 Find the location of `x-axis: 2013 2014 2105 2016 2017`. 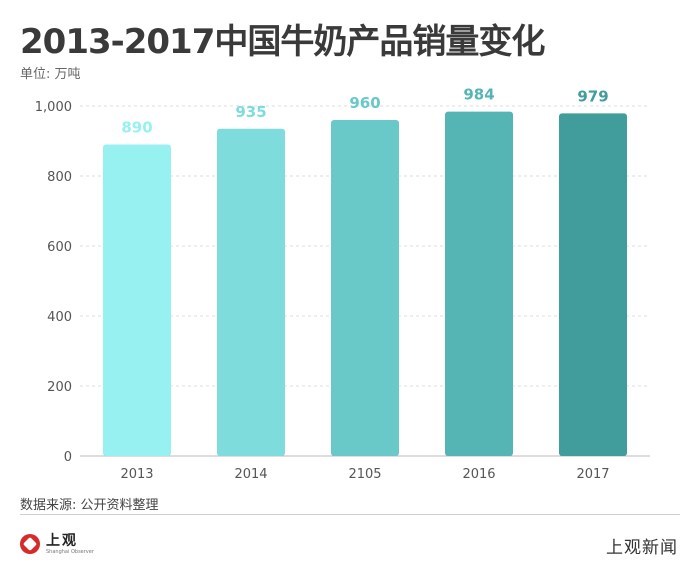

x-axis: 2013 2014 2105 2016 2017 is located at coordinates (364, 474).